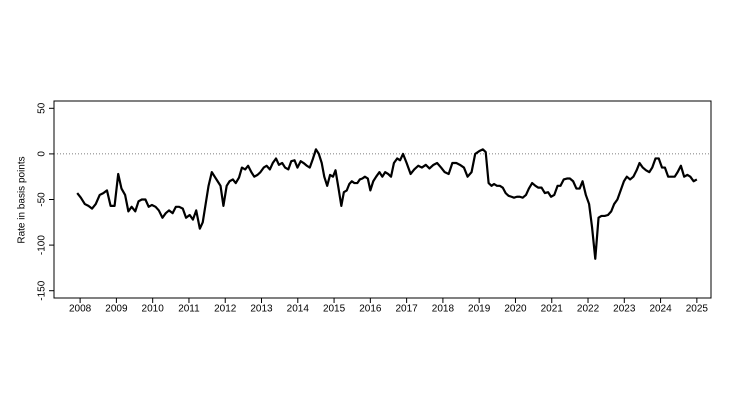  I want to click on y-tick-label: -50, so click(42, 199).